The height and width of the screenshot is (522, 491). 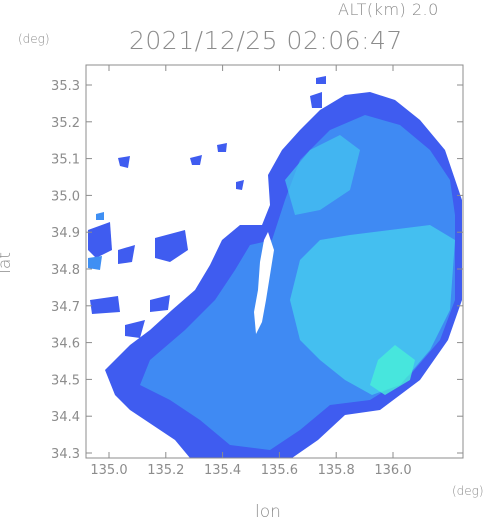 I want to click on y-unit-label: (deg), so click(x=34, y=39).